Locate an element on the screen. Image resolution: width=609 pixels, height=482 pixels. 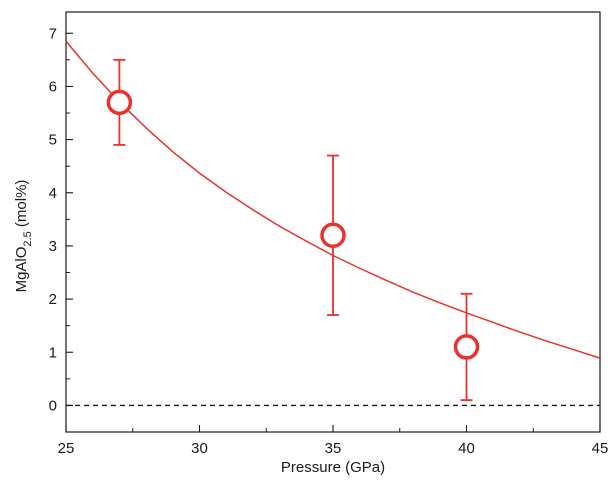
x-tick-label-40: 40 is located at coordinates (466, 448).